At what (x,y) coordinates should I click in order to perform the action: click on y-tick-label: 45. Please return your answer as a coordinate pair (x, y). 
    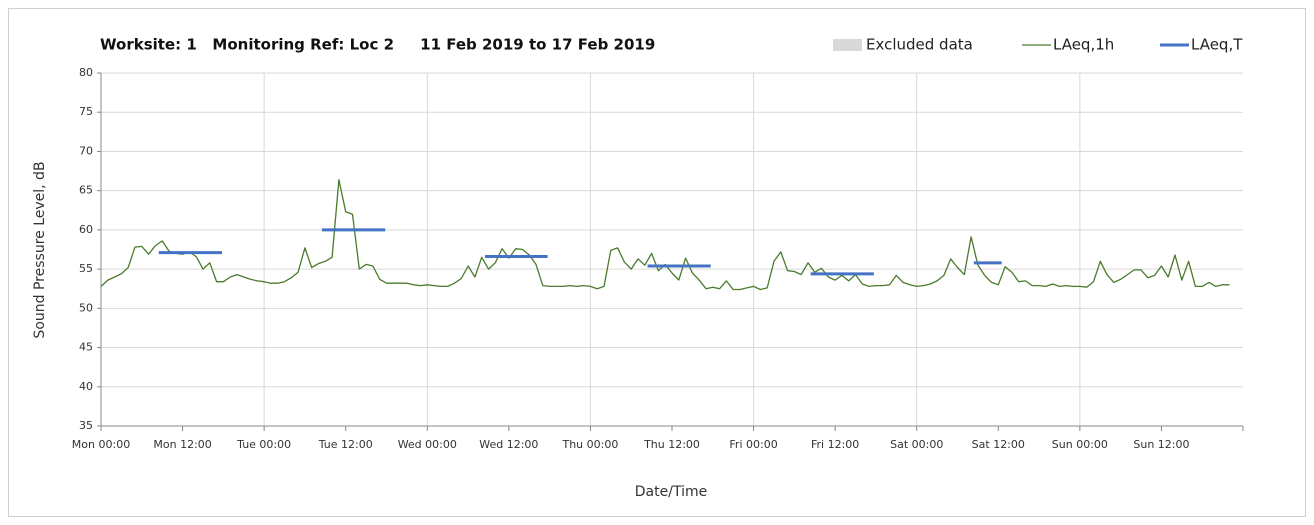
    Looking at the image, I should click on (86, 347).